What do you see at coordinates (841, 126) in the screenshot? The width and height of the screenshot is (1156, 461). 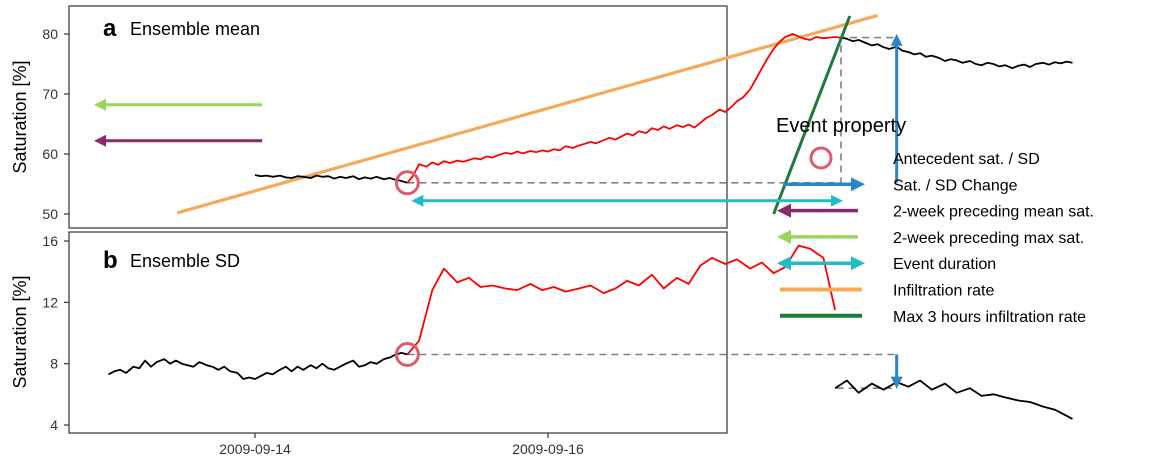 I see `legend-title: Event property` at bounding box center [841, 126].